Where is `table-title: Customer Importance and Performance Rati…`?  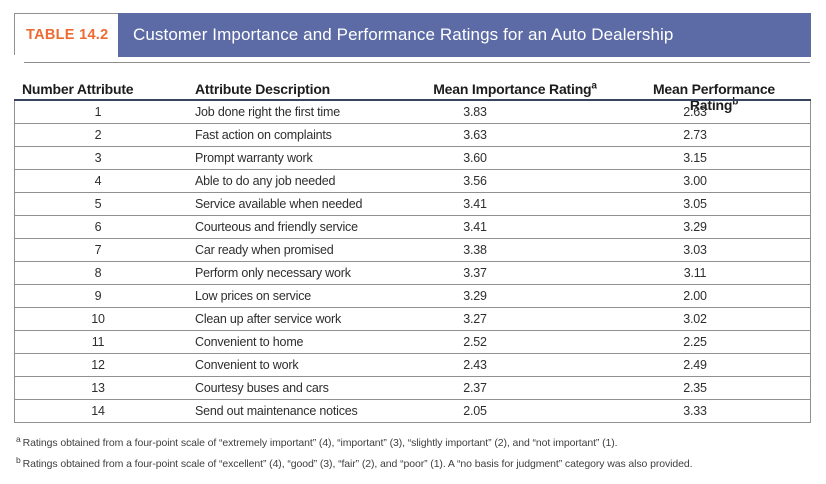 table-title: Customer Importance and Performance Rati… is located at coordinates (403, 34).